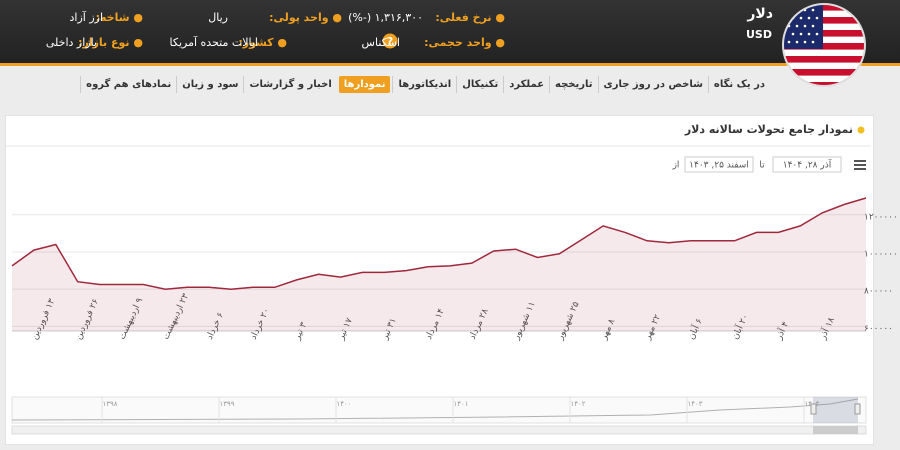  I want to click on field-value: ارز آزاد, so click(86, 17).